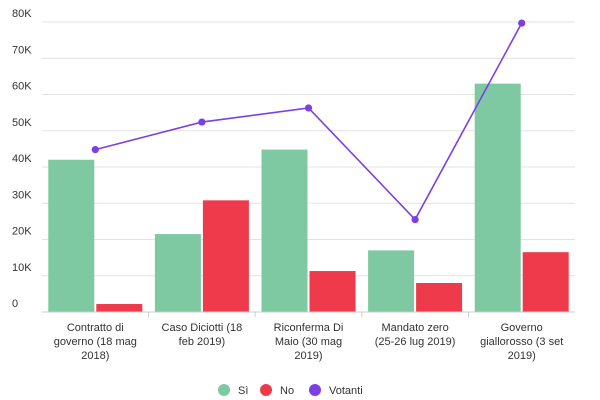  Describe the element at coordinates (22, 87) in the screenshot. I see `y-tick-label: 60K` at that location.